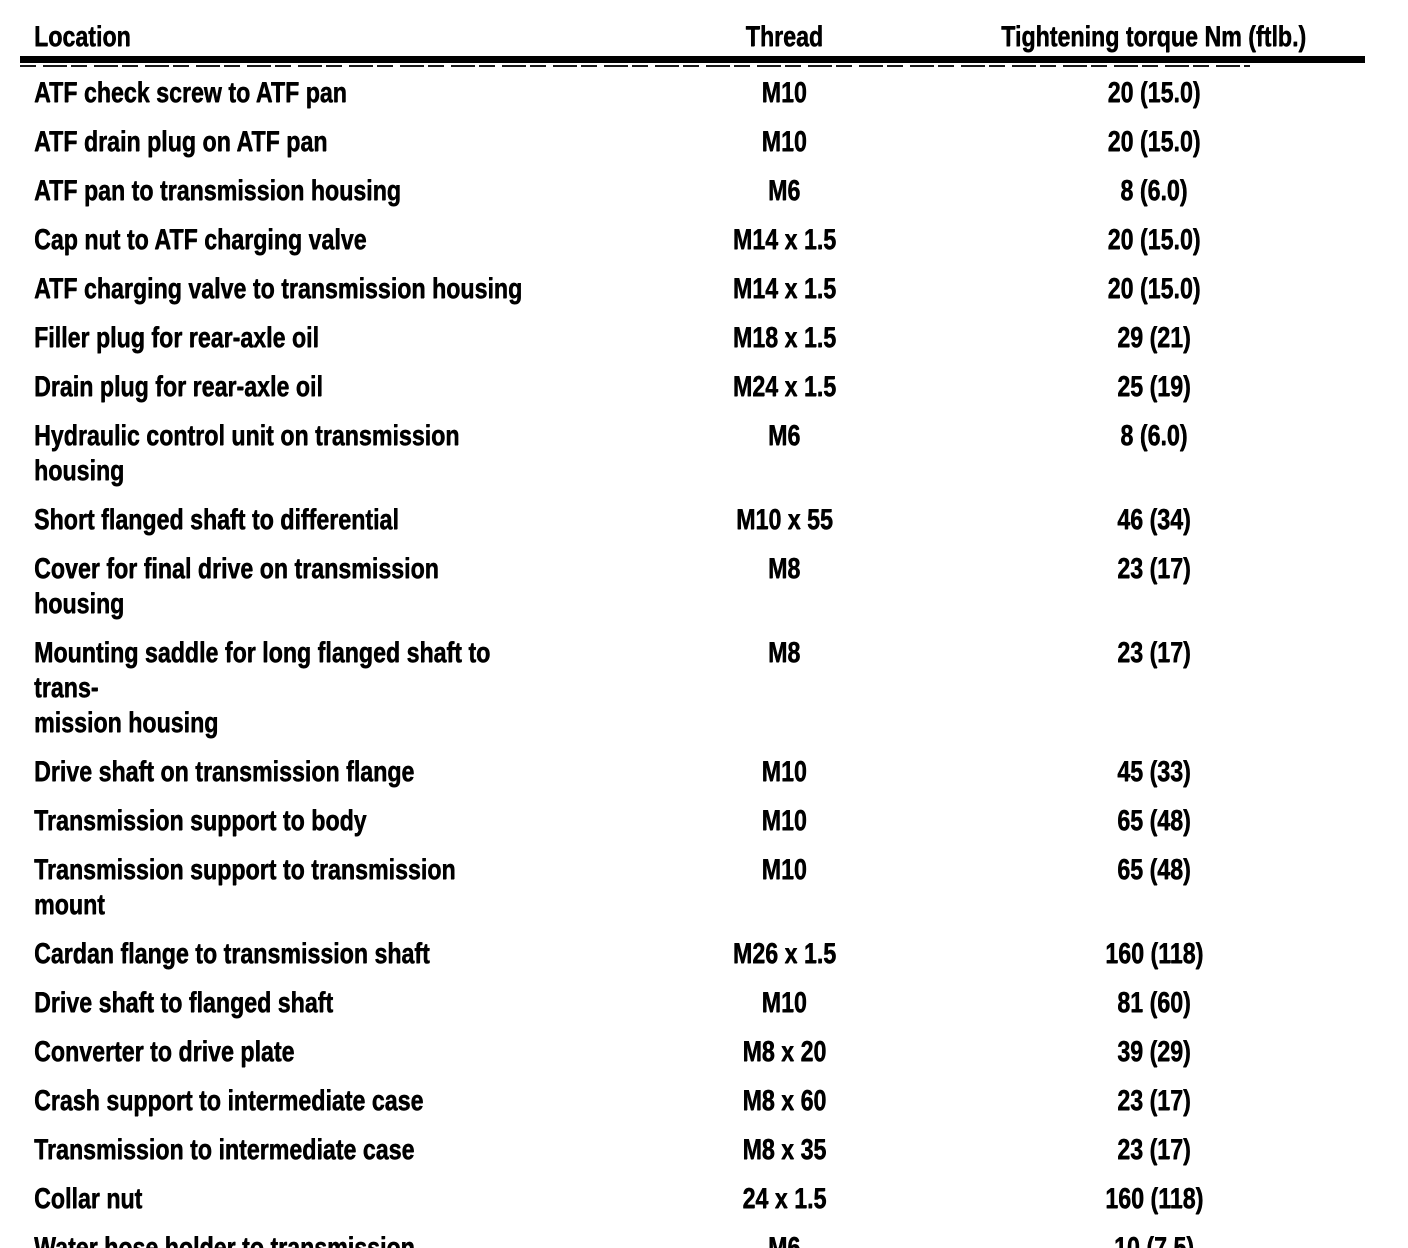 The width and height of the screenshot is (1408, 1248). I want to click on location-text: Transmission support to body, so click(200, 821).